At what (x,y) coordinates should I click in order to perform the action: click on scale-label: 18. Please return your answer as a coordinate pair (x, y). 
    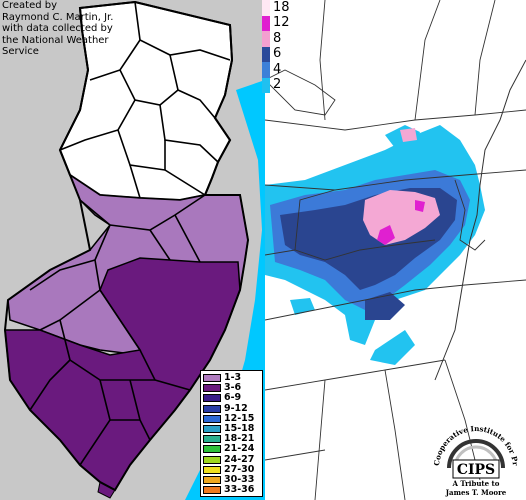
    Looking at the image, I should click on (281, 7).